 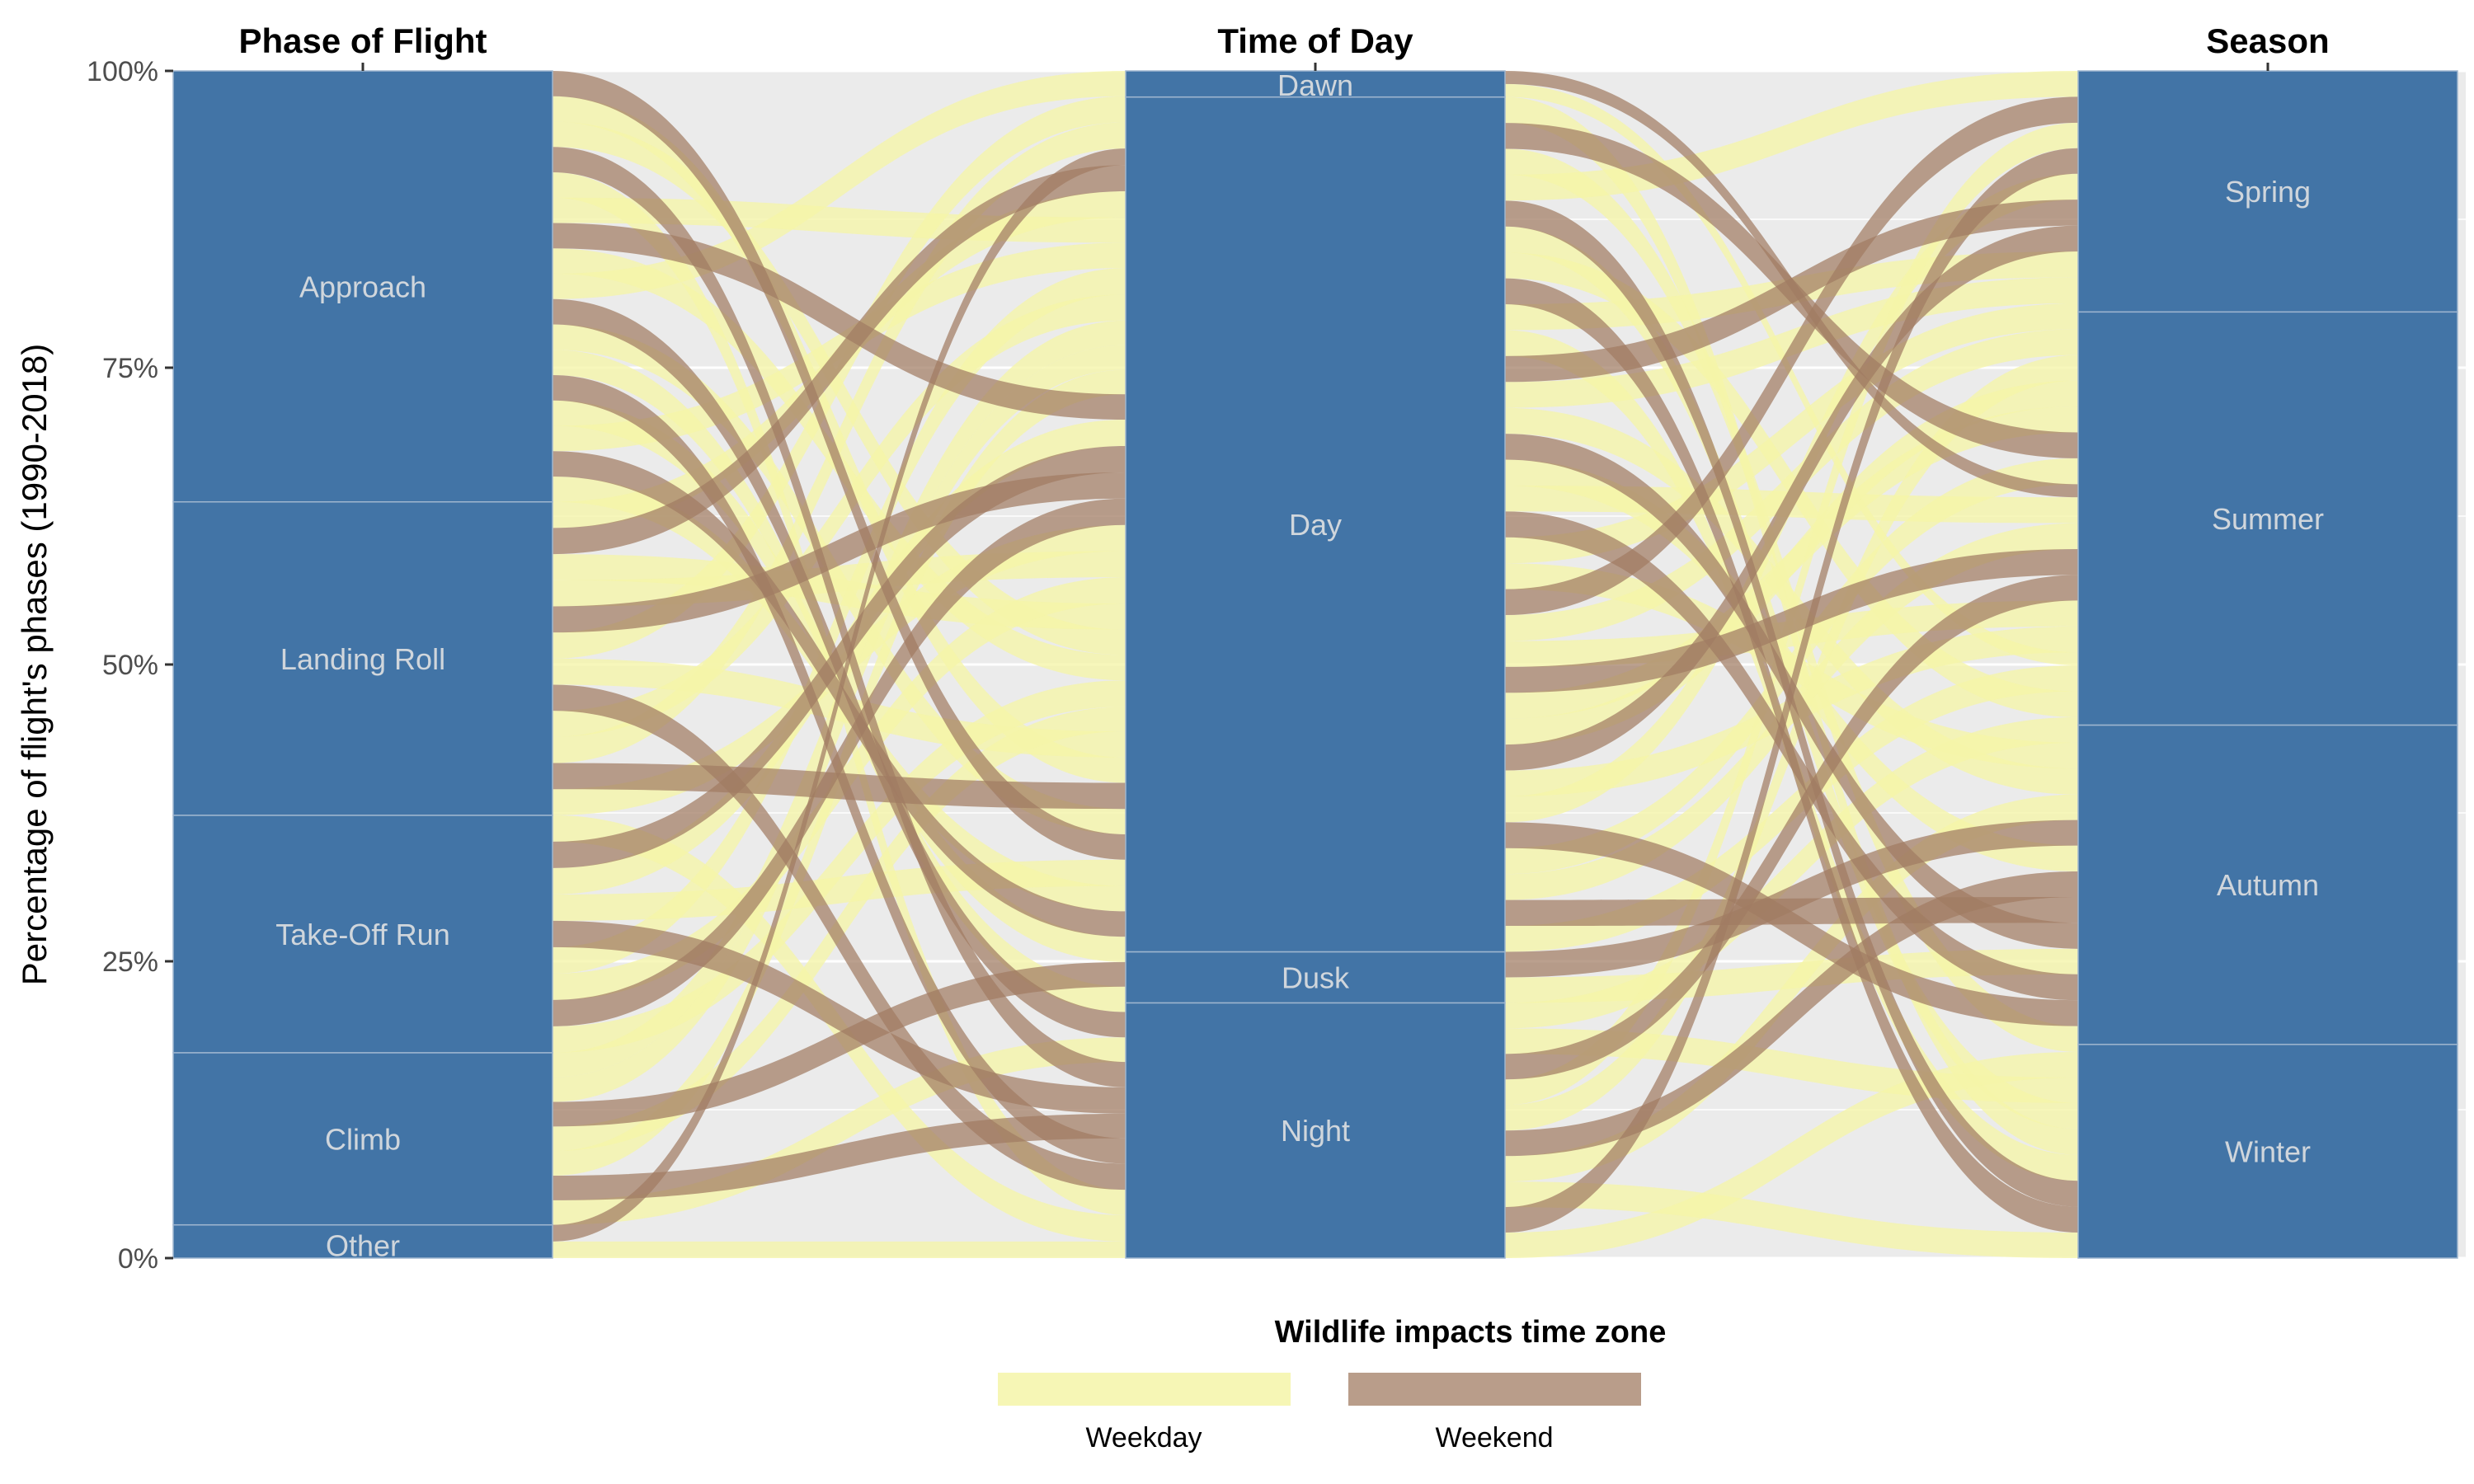 I want to click on stratum-summer, so click(x=2267, y=518).